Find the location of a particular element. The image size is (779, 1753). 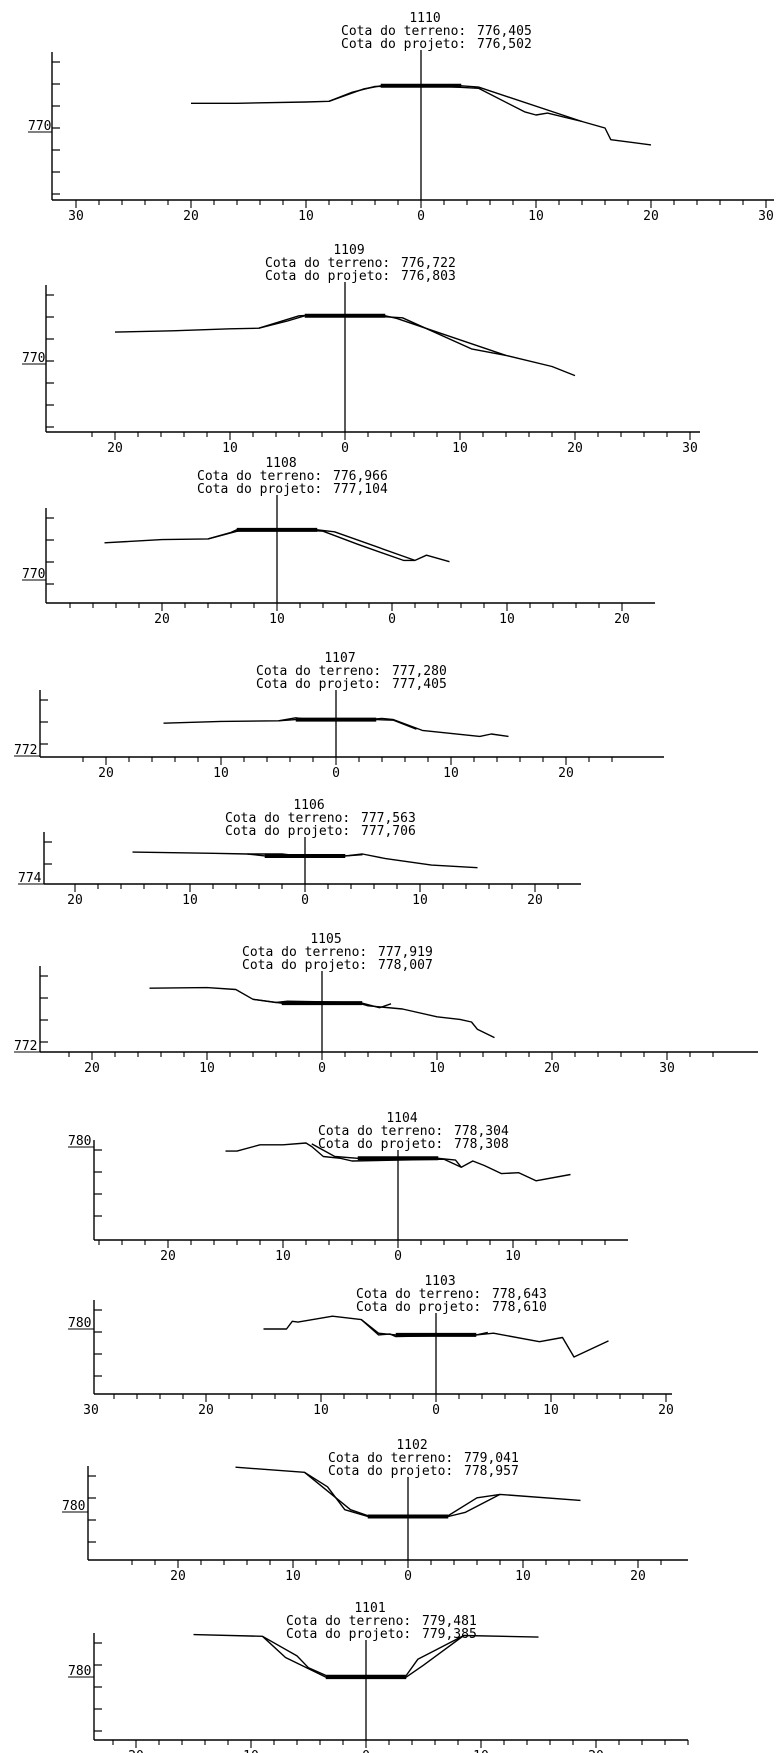

terrain-elevation-value: 776,966 is located at coordinates (360, 476).